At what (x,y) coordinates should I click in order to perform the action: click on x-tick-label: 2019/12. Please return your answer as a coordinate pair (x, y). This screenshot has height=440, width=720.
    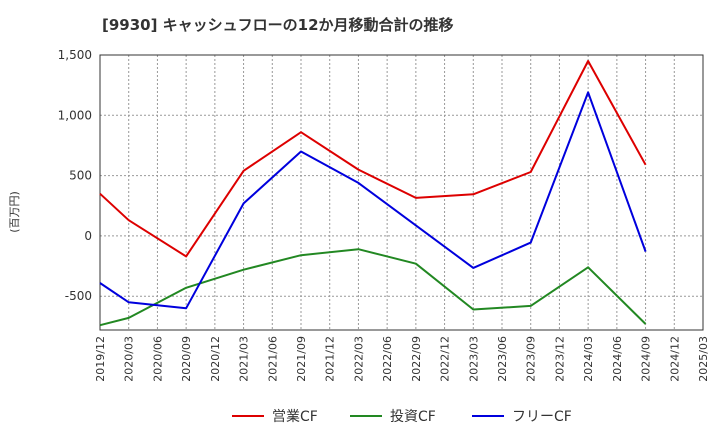
    Looking at the image, I should click on (100, 359).